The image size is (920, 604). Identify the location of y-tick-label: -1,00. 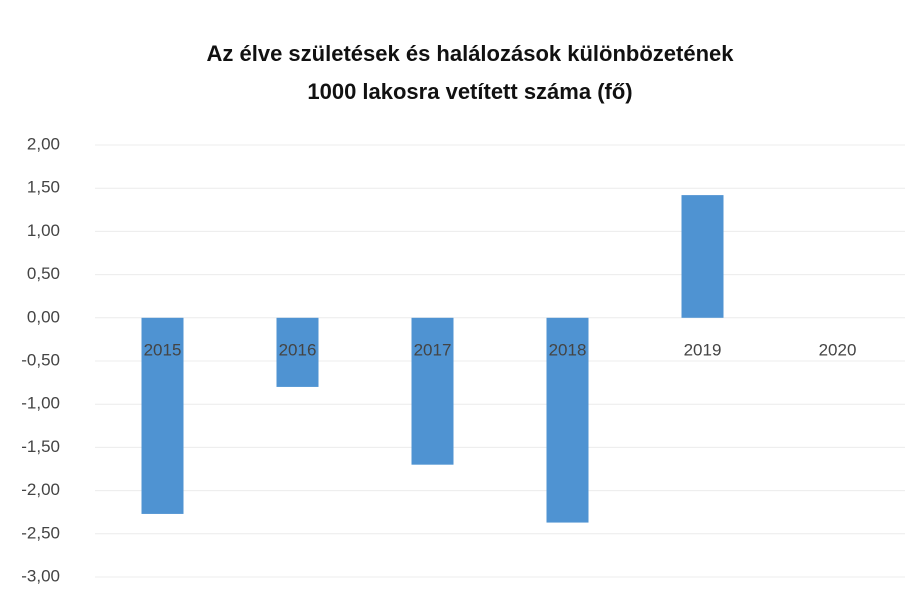
(40, 403).